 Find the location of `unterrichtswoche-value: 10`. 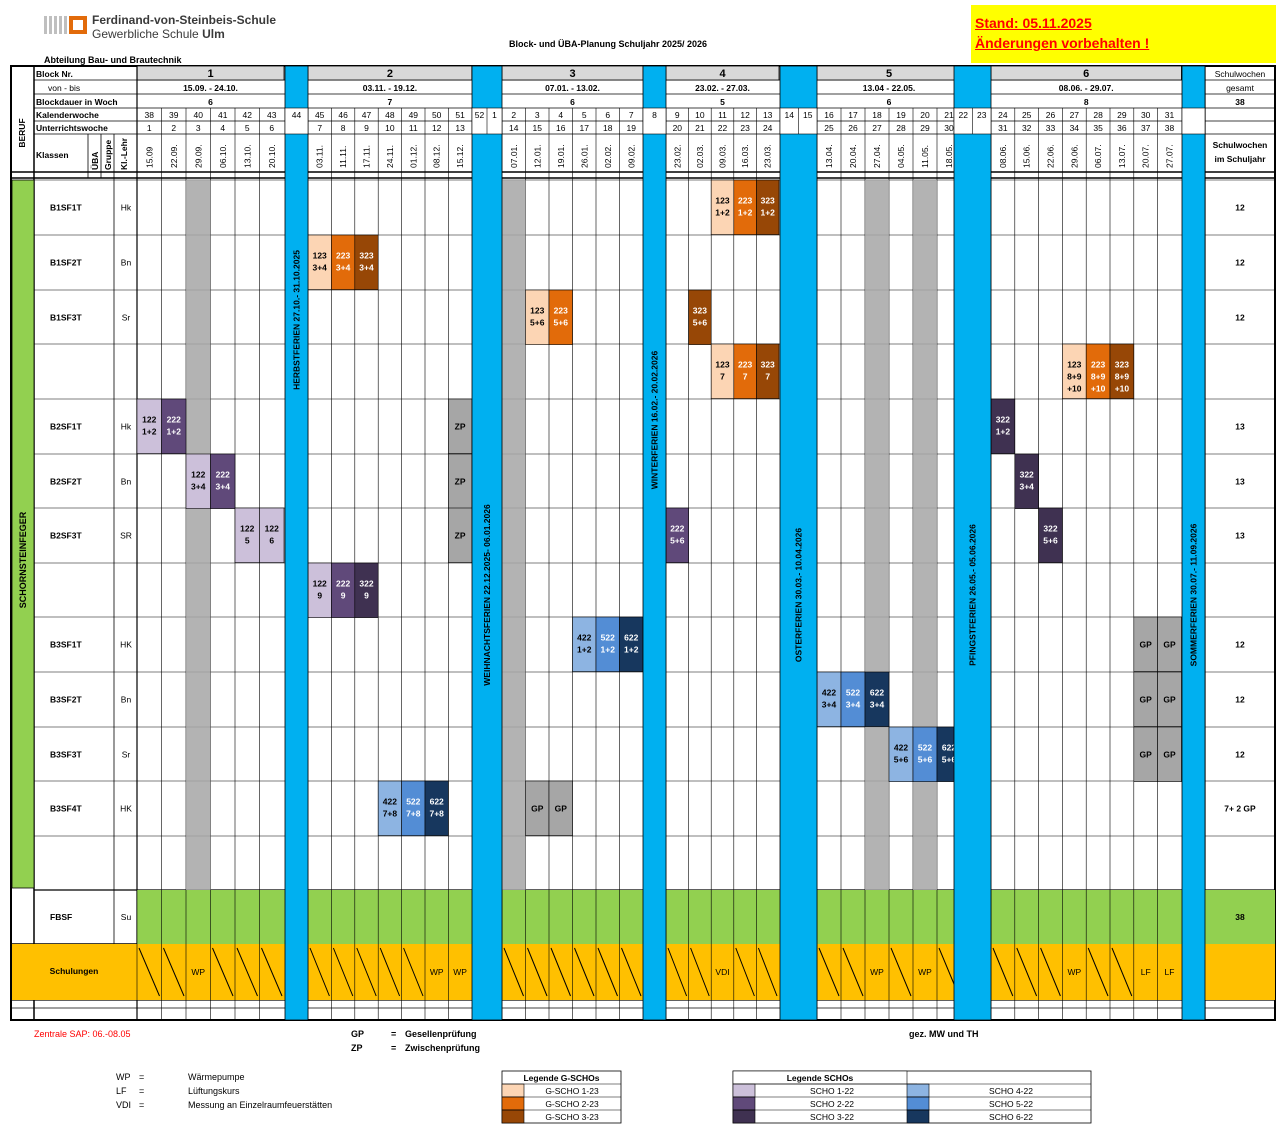

unterrichtswoche-value: 10 is located at coordinates (390, 128).